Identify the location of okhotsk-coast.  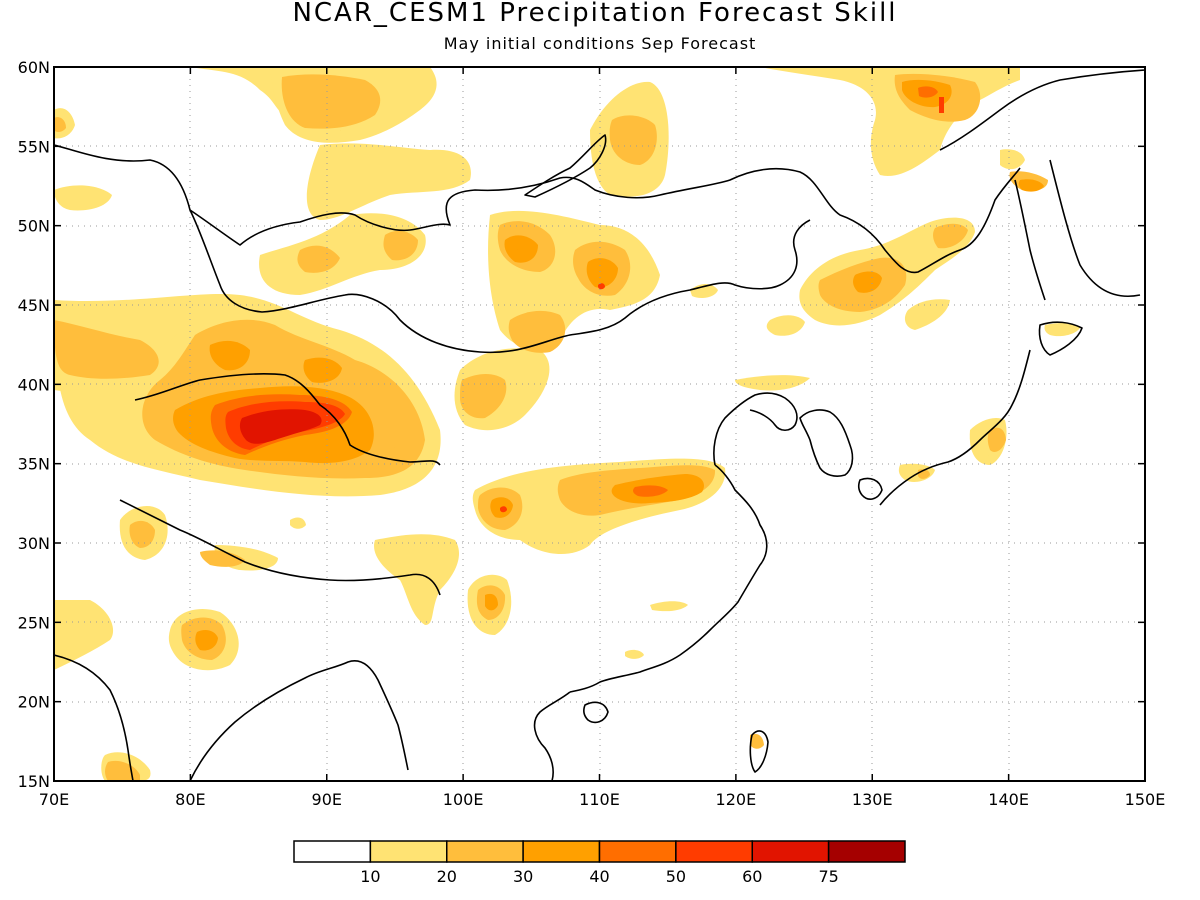
(1095, 228).